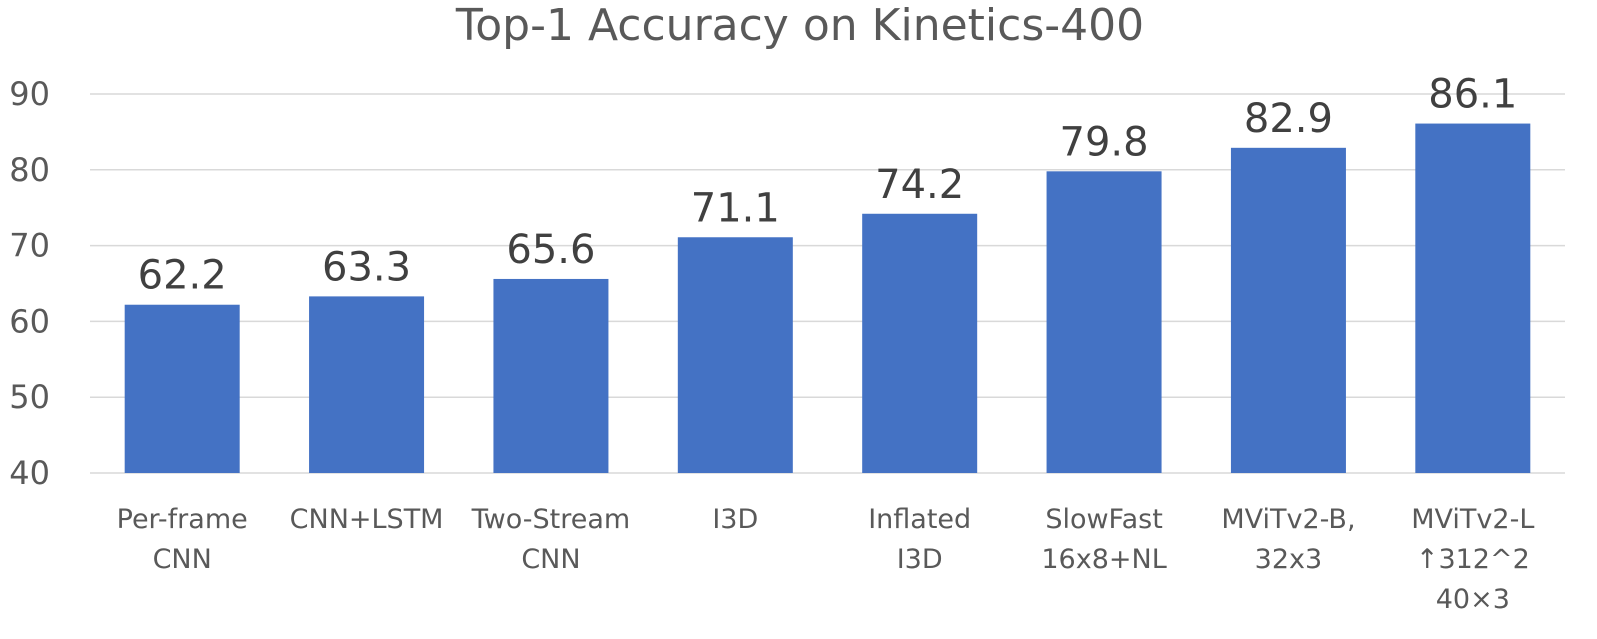 Image resolution: width=1597 pixels, height=639 pixels. Describe the element at coordinates (919, 519) in the screenshot. I see `x-tick-label-line: Inflated` at that location.